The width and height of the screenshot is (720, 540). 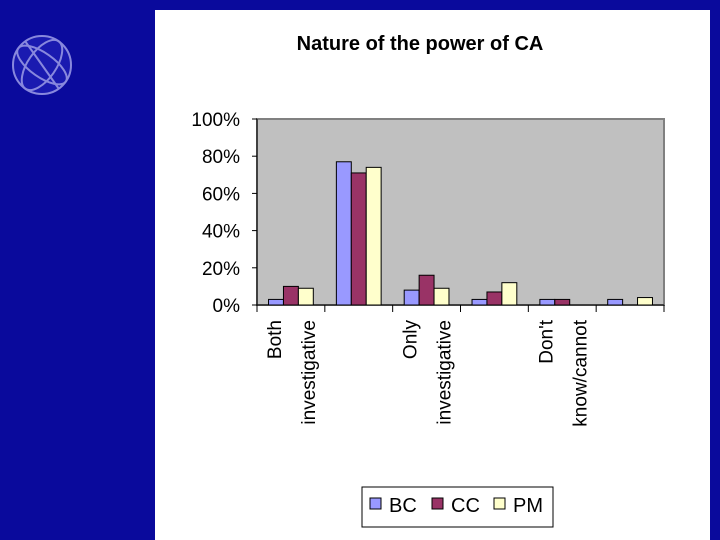 What do you see at coordinates (221, 232) in the screenshot?
I see `y-tick-label: 40%` at bounding box center [221, 232].